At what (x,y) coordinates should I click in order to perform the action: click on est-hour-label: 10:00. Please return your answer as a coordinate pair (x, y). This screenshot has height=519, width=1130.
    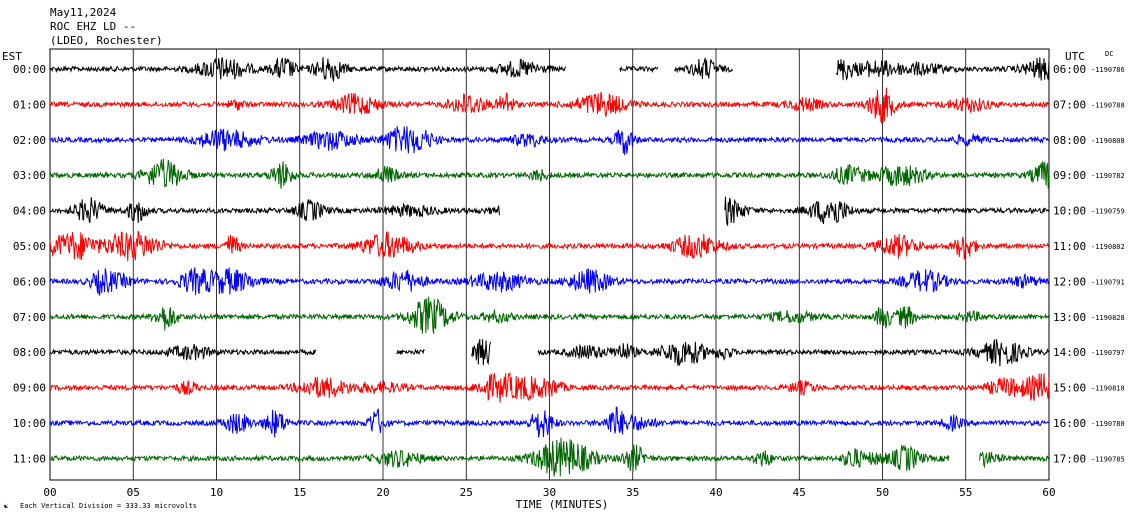
    Looking at the image, I should click on (29, 423).